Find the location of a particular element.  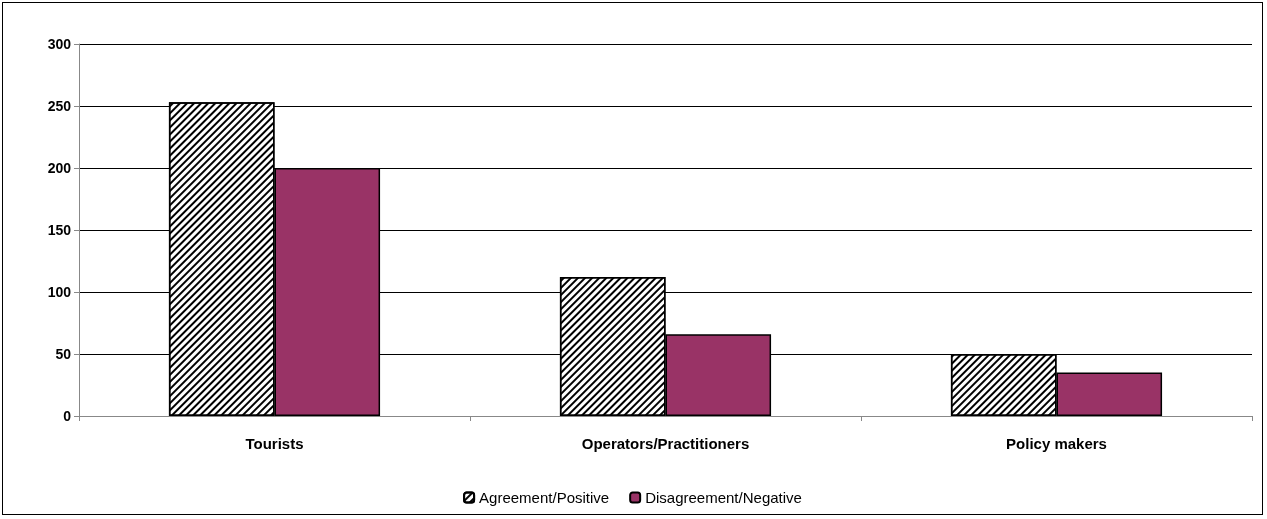

y-tick-label: 150 is located at coordinates (59, 230).